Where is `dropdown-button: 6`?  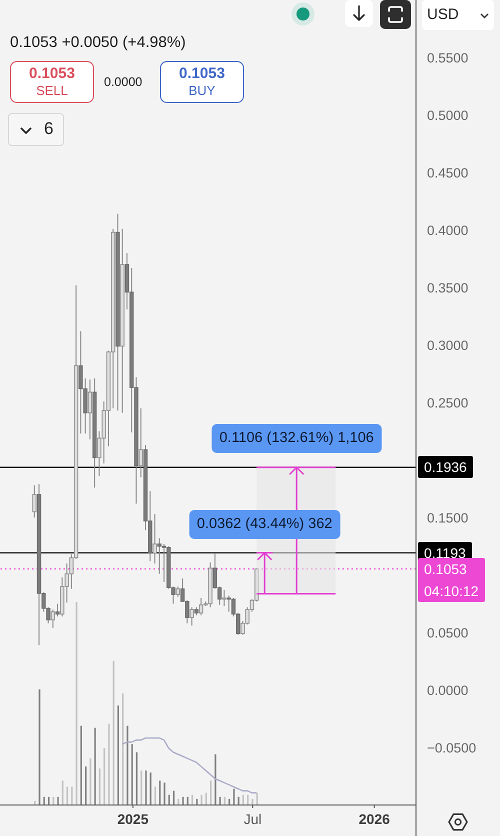 dropdown-button: 6 is located at coordinates (36, 129).